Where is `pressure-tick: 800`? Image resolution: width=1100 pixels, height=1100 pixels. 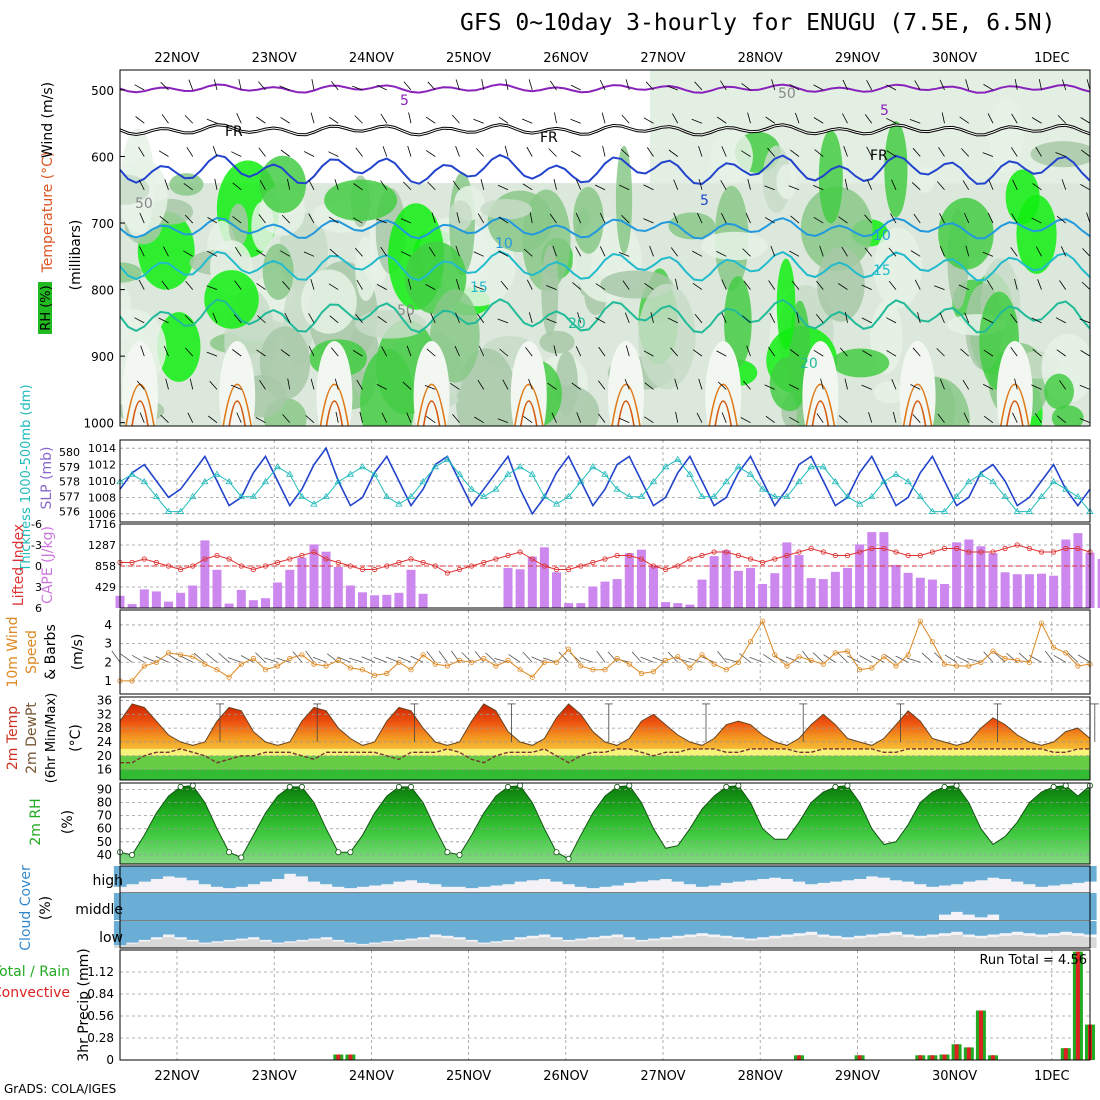 pressure-tick: 800 is located at coordinates (102, 291).